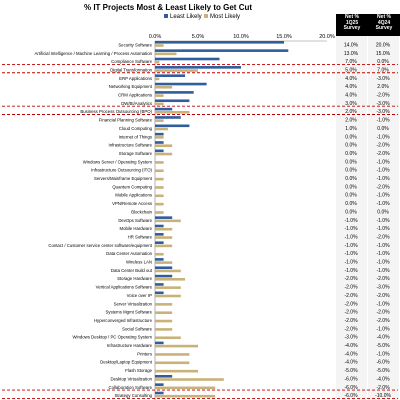  Describe the element at coordinates (327, 37) in the screenshot. I see `x-tick-label: 20.0%` at that location.